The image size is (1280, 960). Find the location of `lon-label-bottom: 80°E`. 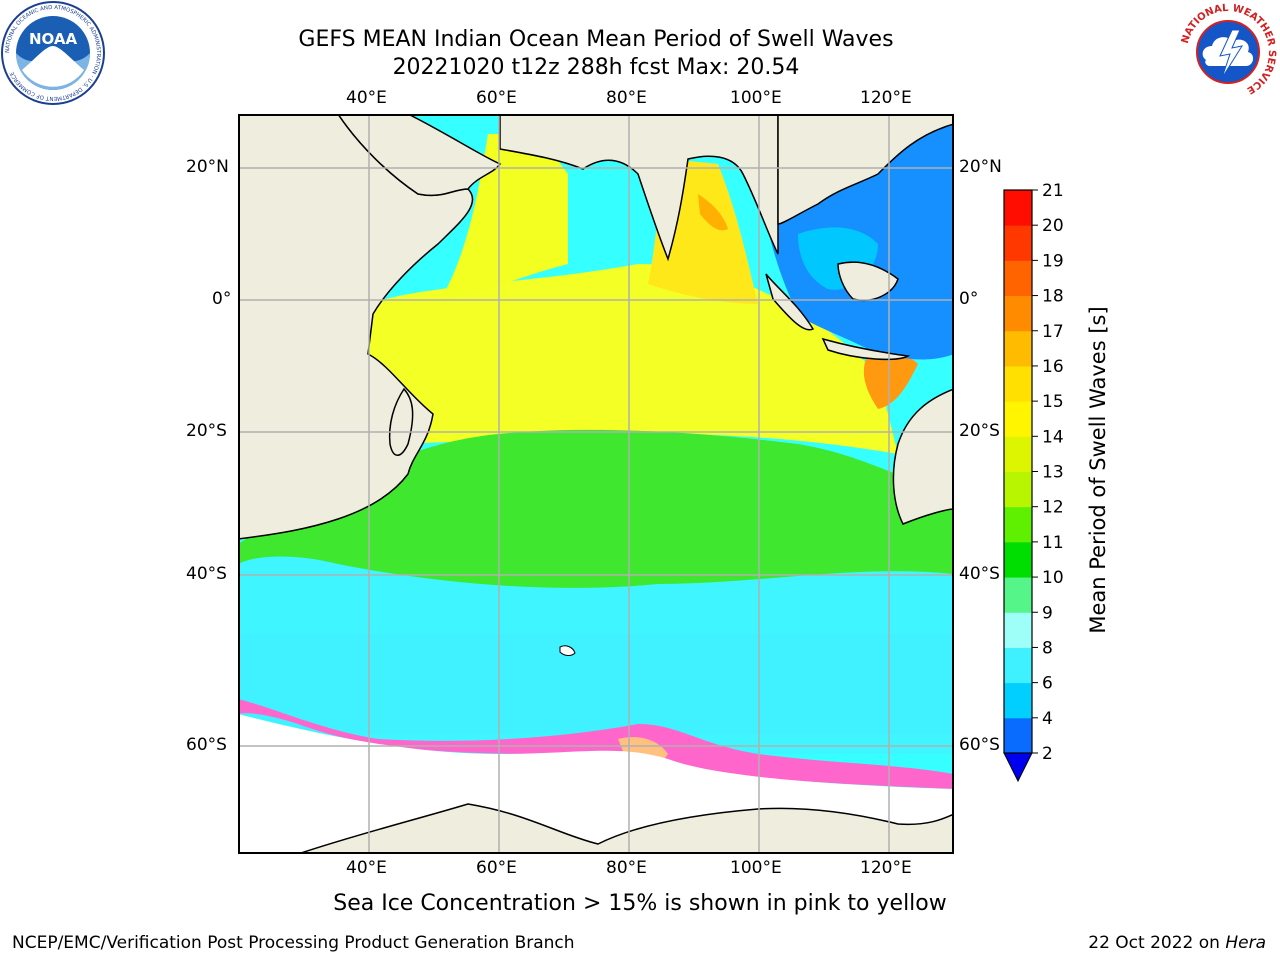

lon-label-bottom: 80°E is located at coordinates (626, 868).